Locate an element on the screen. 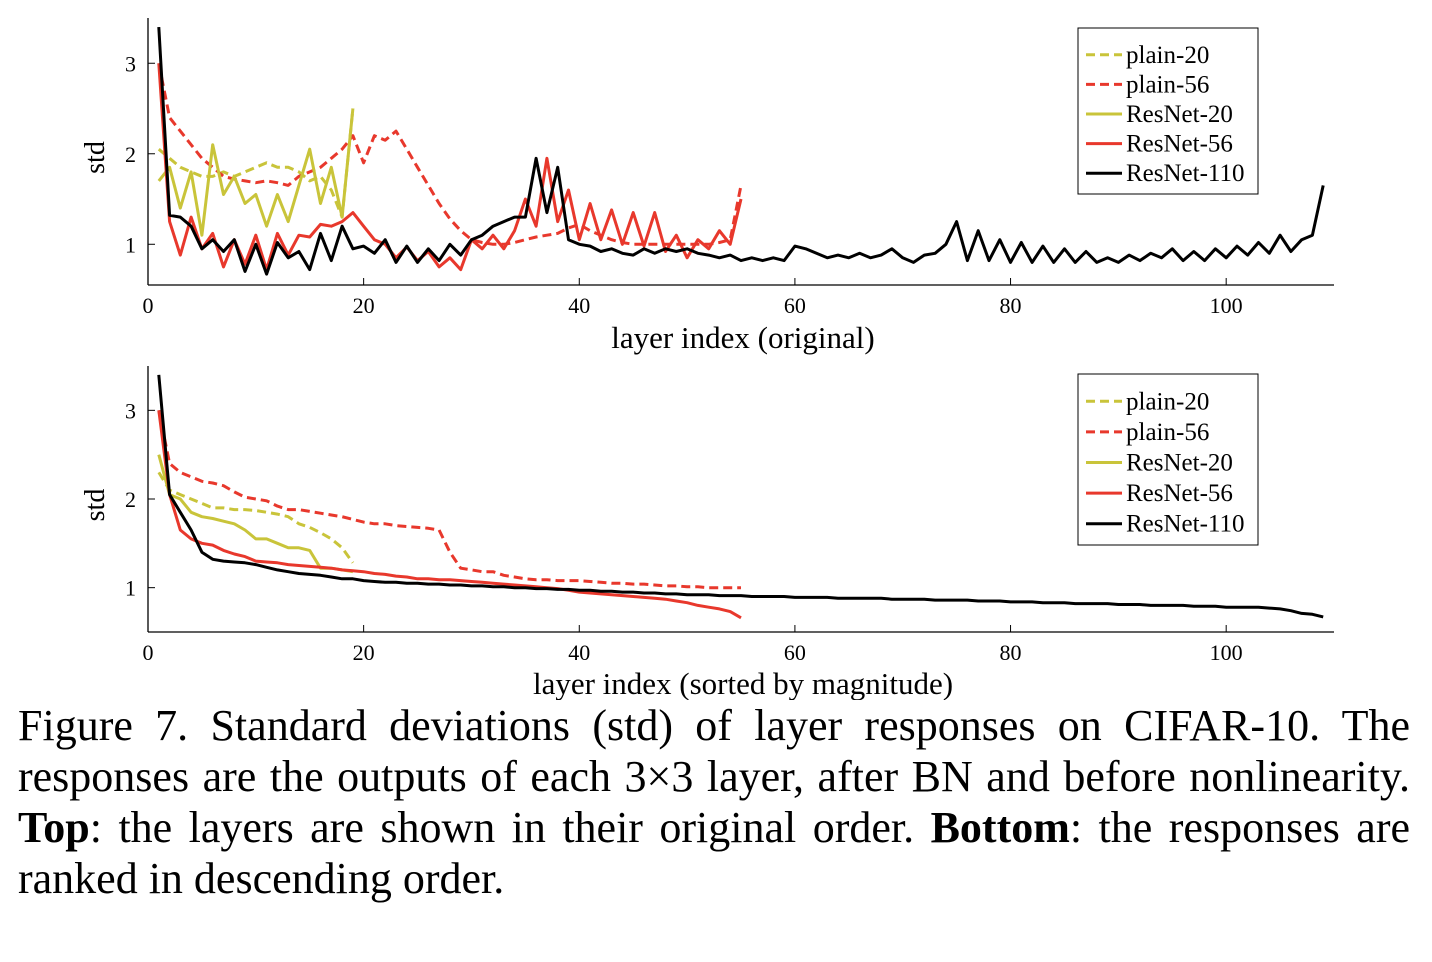 This screenshot has width=1432, height=962. x-axis-label: layer index (original) is located at coordinates (742, 337).